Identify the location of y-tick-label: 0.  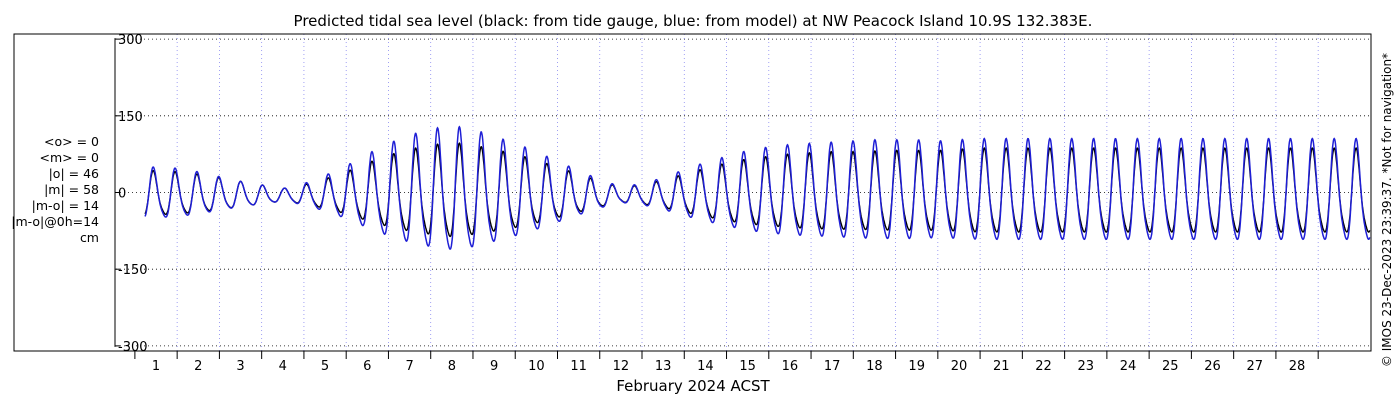
(122, 194).